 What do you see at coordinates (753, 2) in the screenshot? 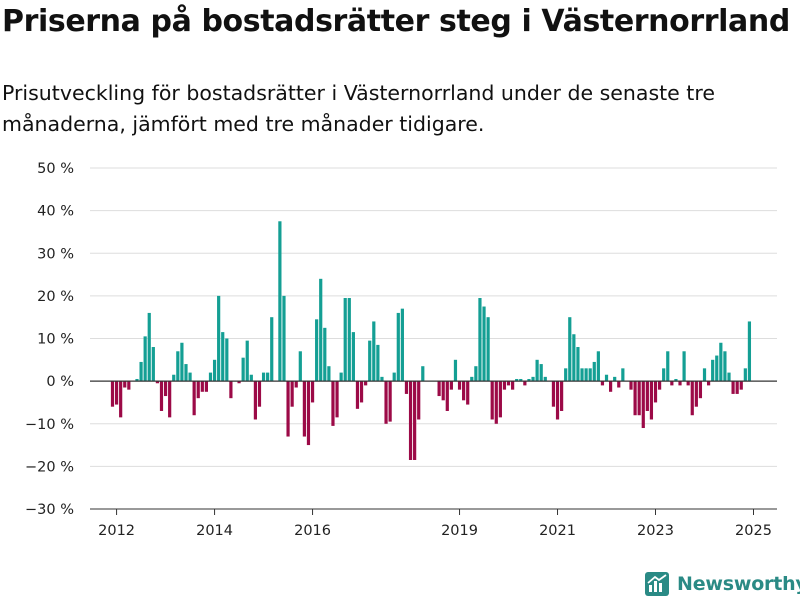
I see `value-annotation: 14 %` at bounding box center [753, 2].